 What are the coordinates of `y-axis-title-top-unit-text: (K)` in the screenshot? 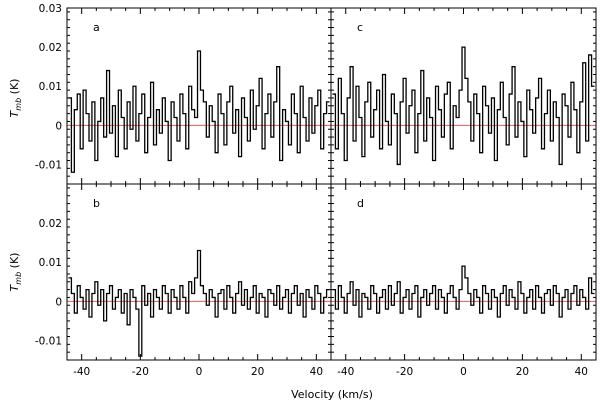 It's located at (14, 87).